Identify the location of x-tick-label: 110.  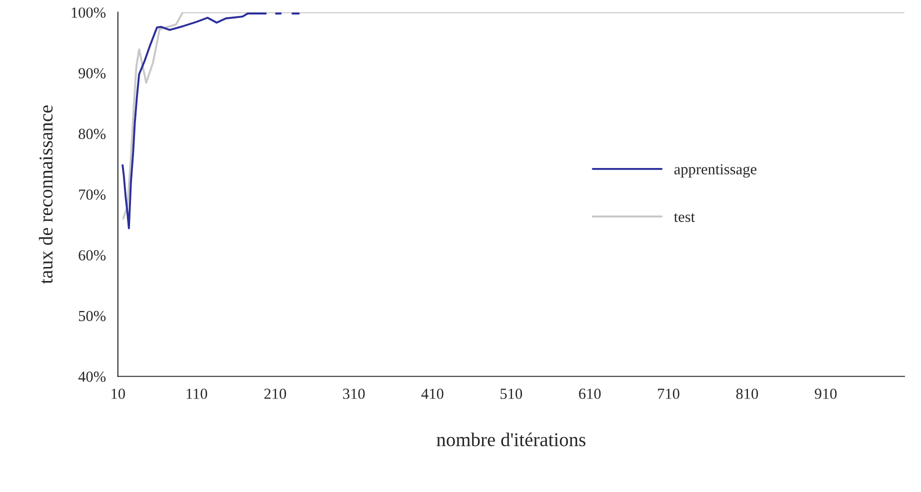
(197, 393).